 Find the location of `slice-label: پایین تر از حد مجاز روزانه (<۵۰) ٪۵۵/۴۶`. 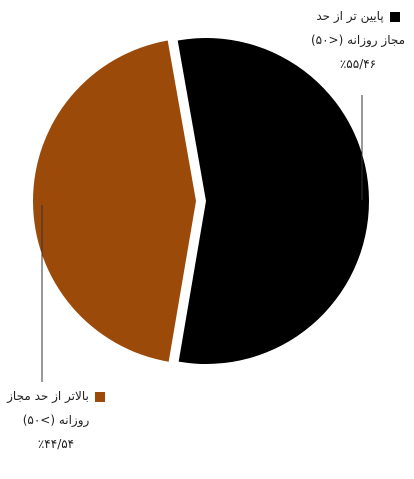

slice-label: پایین تر از حد مجاز روزانه (<۵۰) ٪۵۵/۴۶ is located at coordinates (358, 40).